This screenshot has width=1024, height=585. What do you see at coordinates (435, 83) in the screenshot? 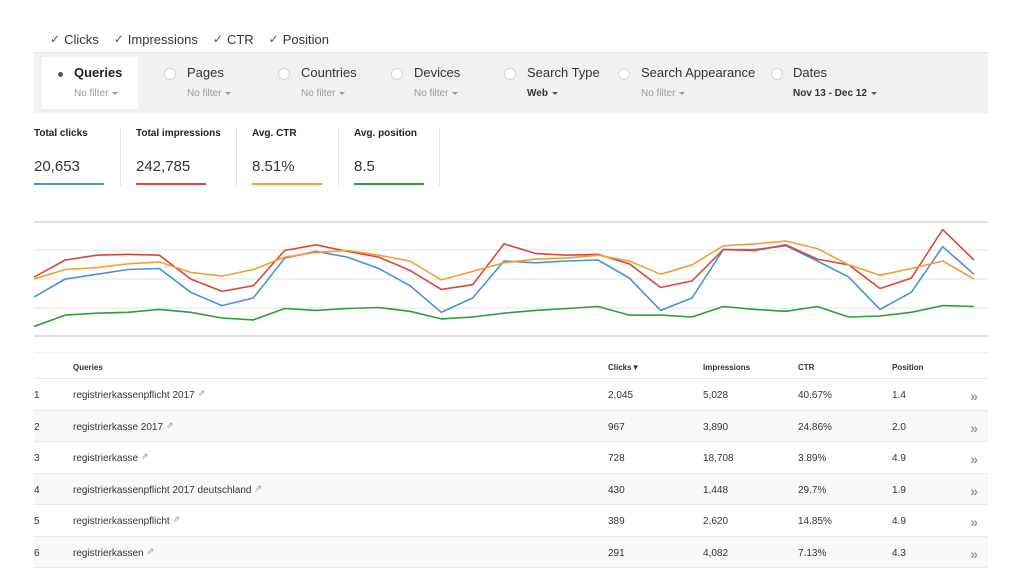
I see `filter-tab-devices: Devices No filter` at bounding box center [435, 83].